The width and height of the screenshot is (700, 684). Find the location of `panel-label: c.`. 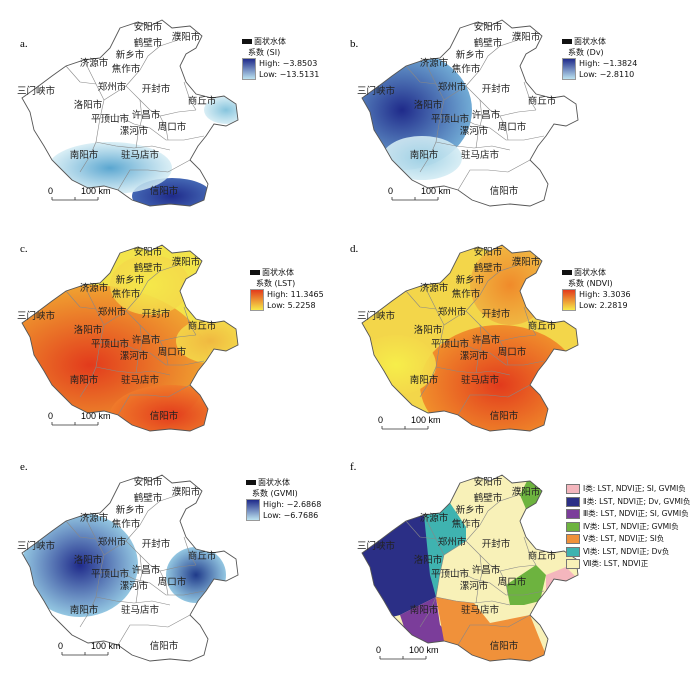

panel-label: c. is located at coordinates (24, 249).